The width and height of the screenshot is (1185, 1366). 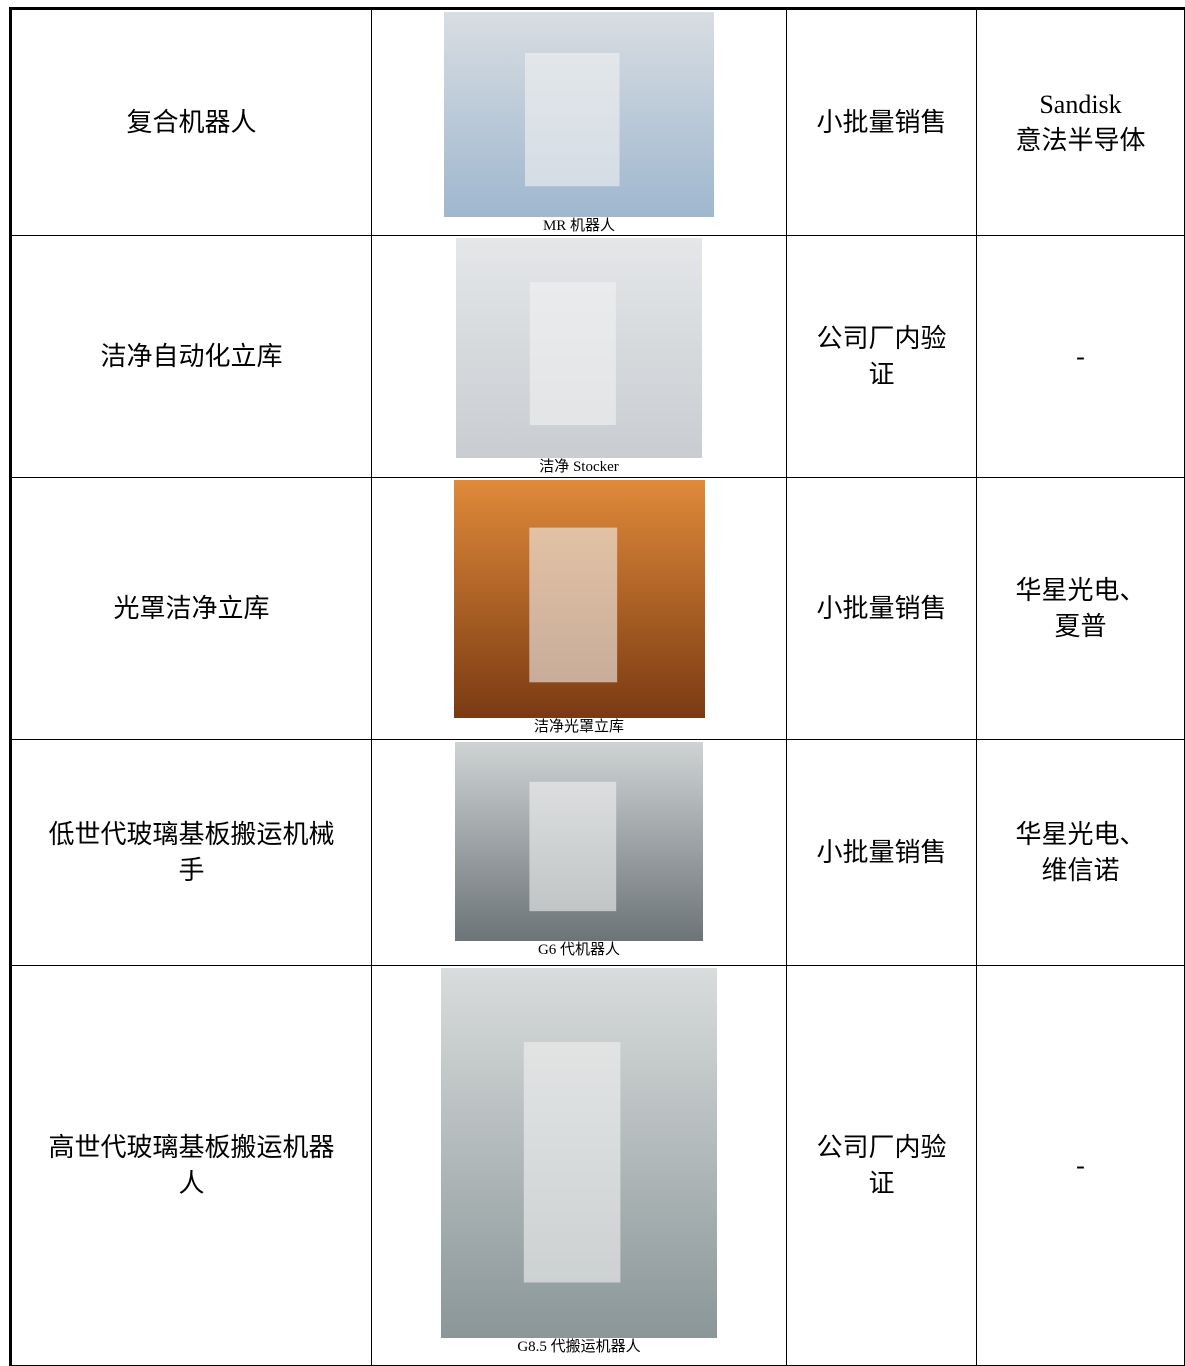 I want to click on image-caption: MR 机器人, so click(x=579, y=226).